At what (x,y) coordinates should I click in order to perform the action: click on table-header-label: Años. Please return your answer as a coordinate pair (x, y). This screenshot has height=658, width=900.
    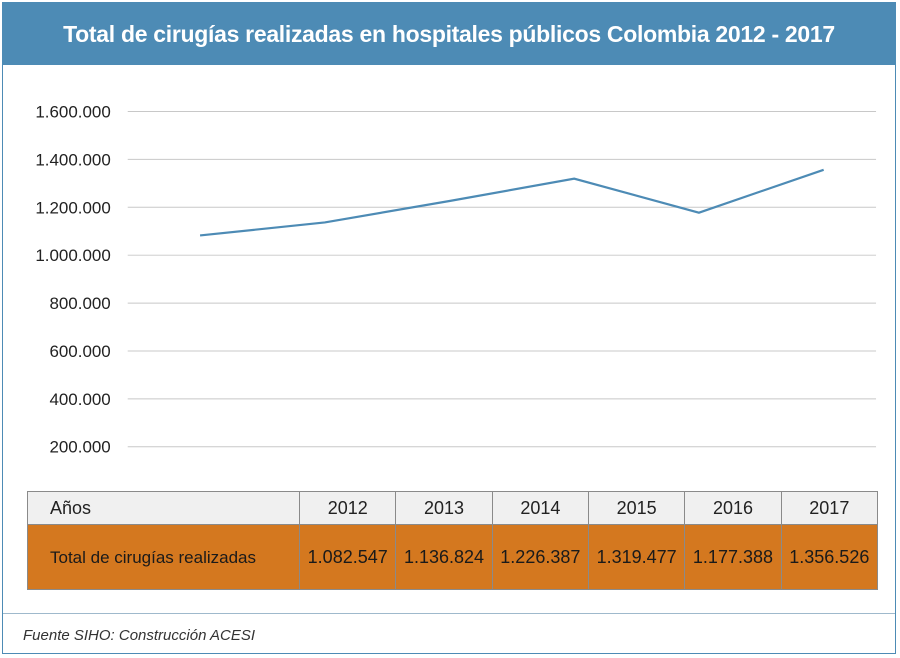
    Looking at the image, I should click on (163, 508).